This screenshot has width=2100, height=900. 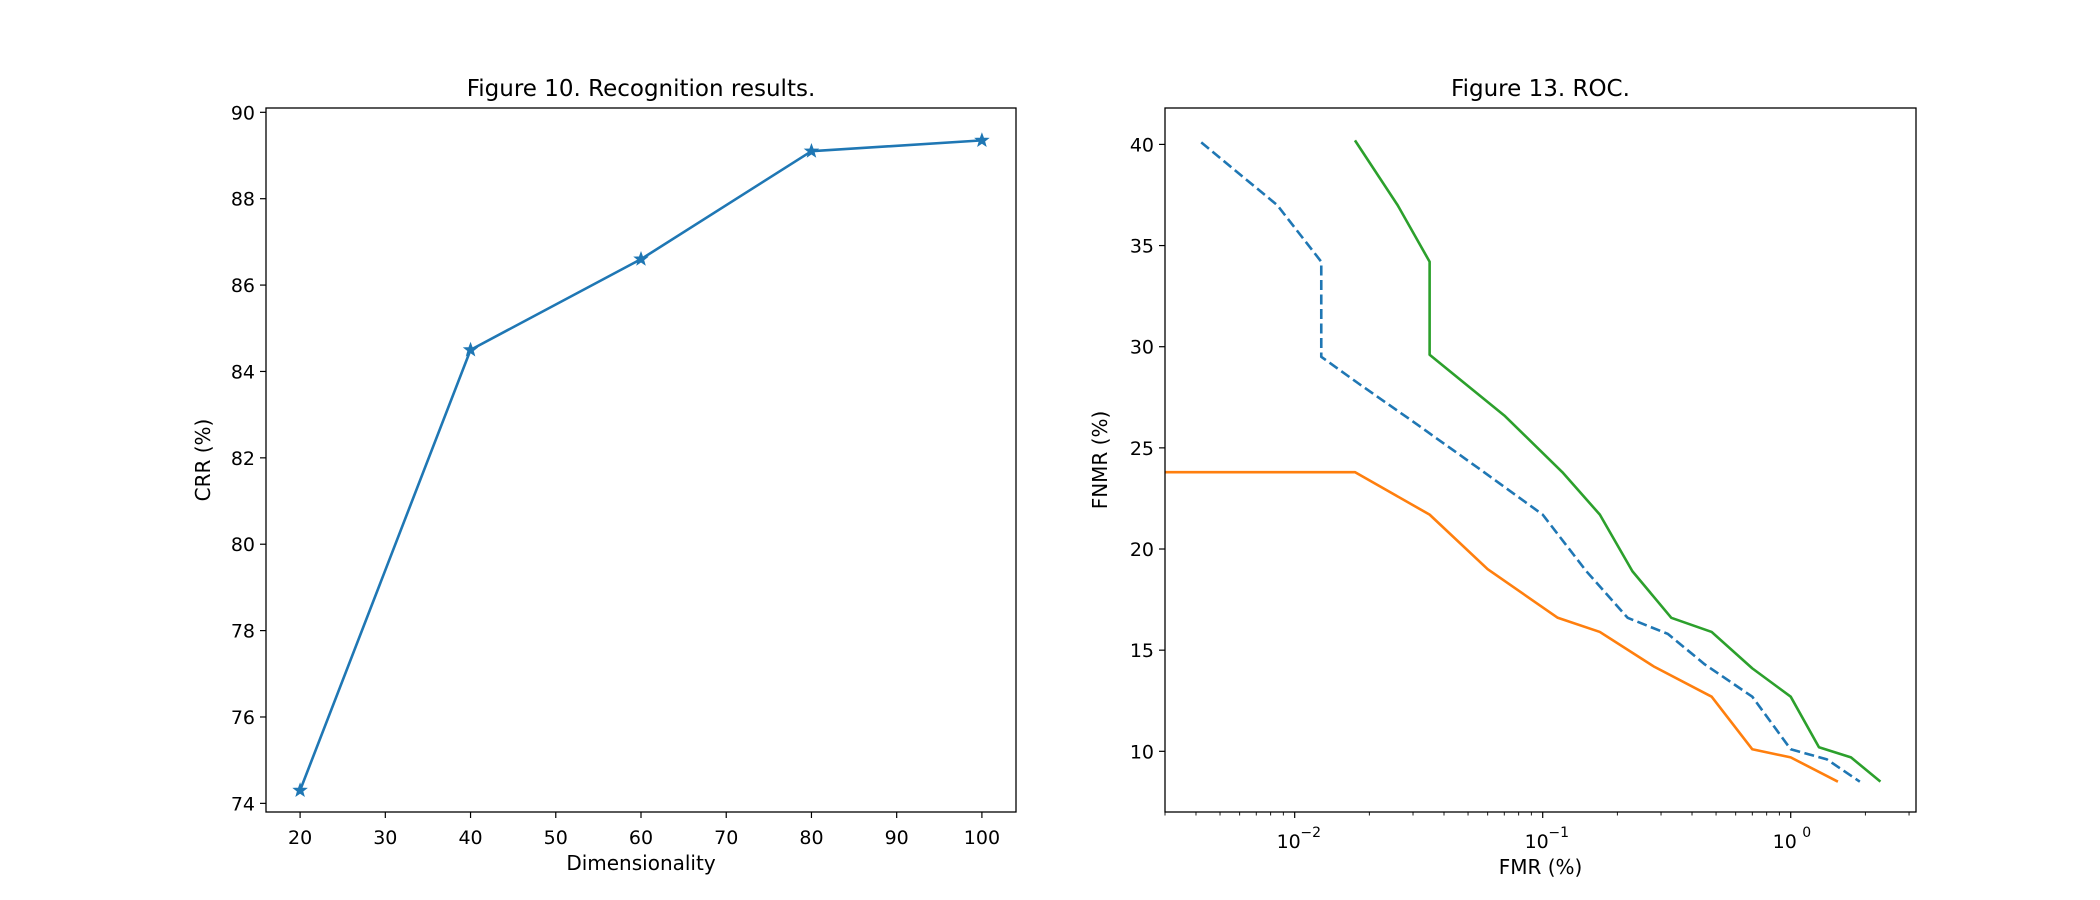 What do you see at coordinates (1142, 550) in the screenshot?
I see `y-tick-label: 20` at bounding box center [1142, 550].